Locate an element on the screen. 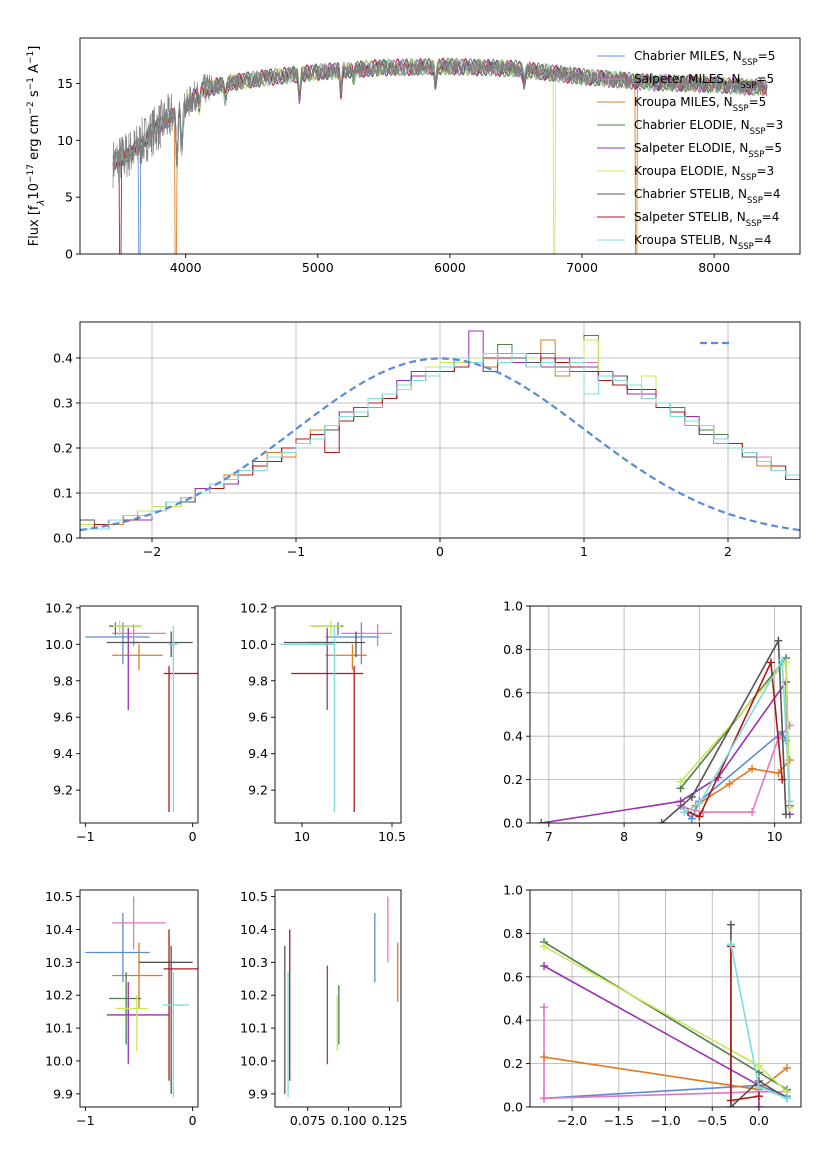 This screenshot has height=1170, width=819. x-tick-label: 0.075 is located at coordinates (308, 1120).